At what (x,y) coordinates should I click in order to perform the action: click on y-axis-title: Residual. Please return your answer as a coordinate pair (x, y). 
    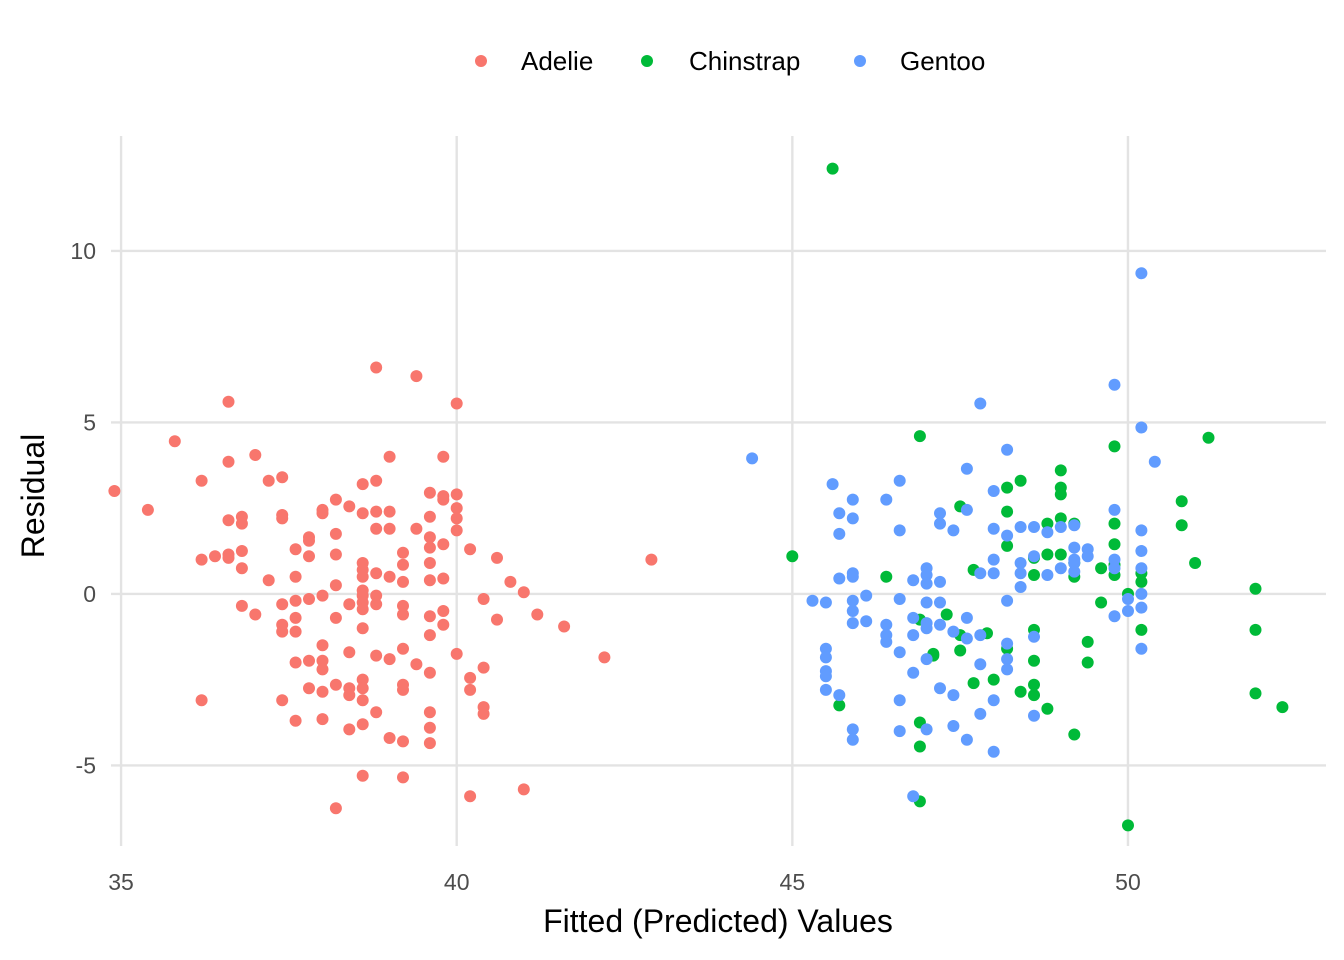
    Looking at the image, I should click on (33, 496).